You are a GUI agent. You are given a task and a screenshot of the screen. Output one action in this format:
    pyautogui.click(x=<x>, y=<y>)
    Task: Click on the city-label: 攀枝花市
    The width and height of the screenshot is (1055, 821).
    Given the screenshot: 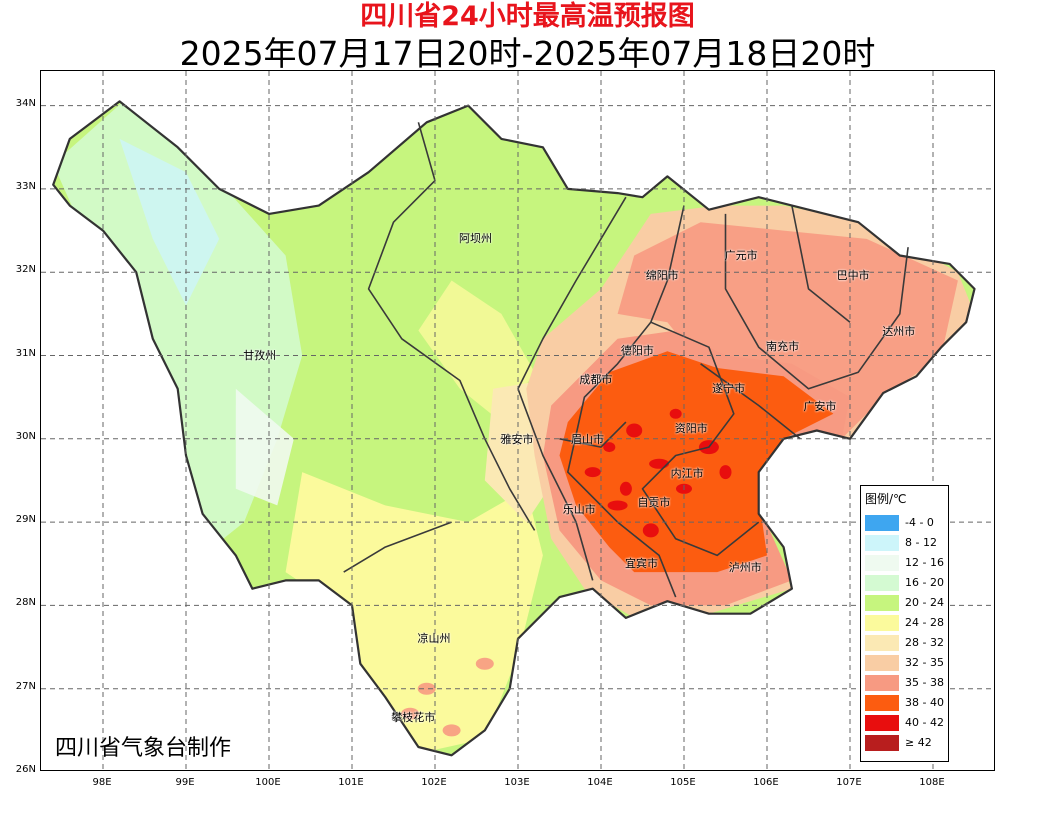 What is the action you would take?
    pyautogui.click(x=413, y=717)
    